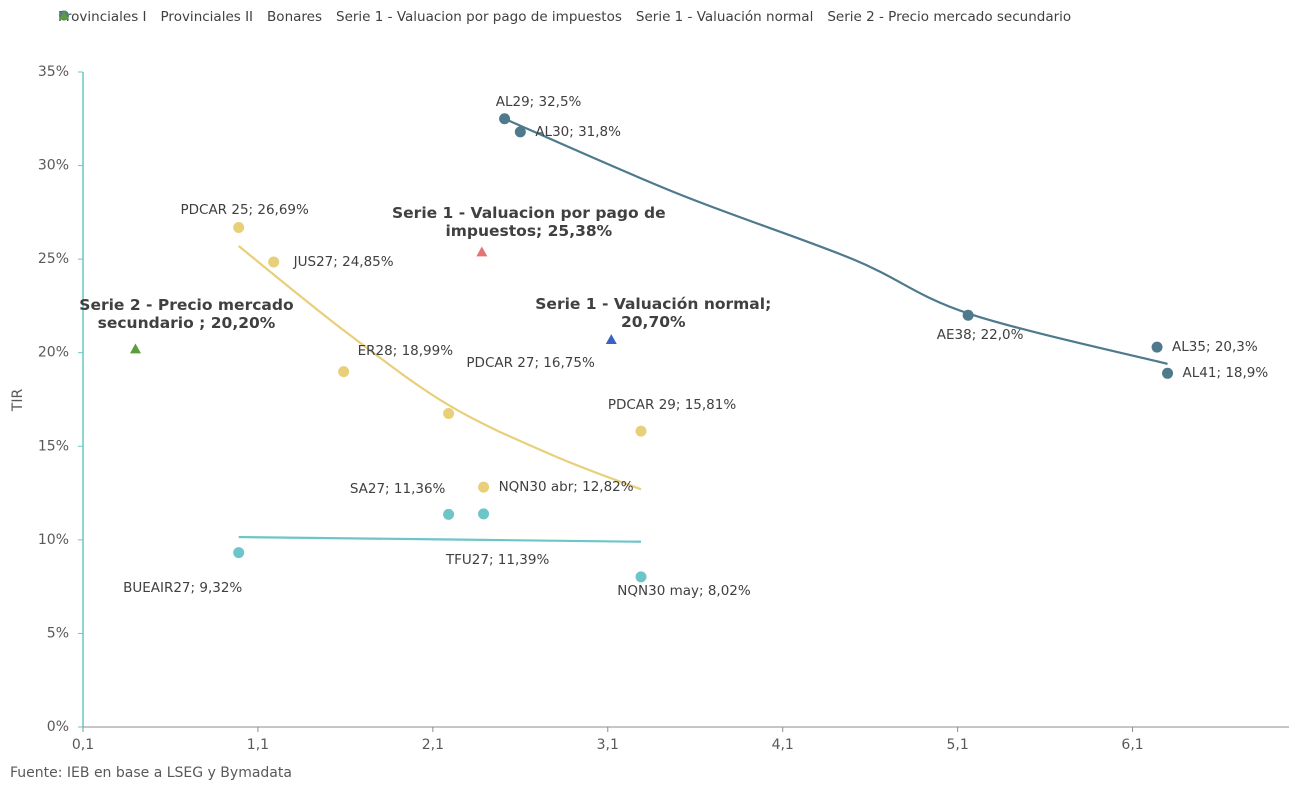 The height and width of the screenshot is (787, 1289). What do you see at coordinates (18, 401) in the screenshot?
I see `y-axis-label: TIR` at bounding box center [18, 401].